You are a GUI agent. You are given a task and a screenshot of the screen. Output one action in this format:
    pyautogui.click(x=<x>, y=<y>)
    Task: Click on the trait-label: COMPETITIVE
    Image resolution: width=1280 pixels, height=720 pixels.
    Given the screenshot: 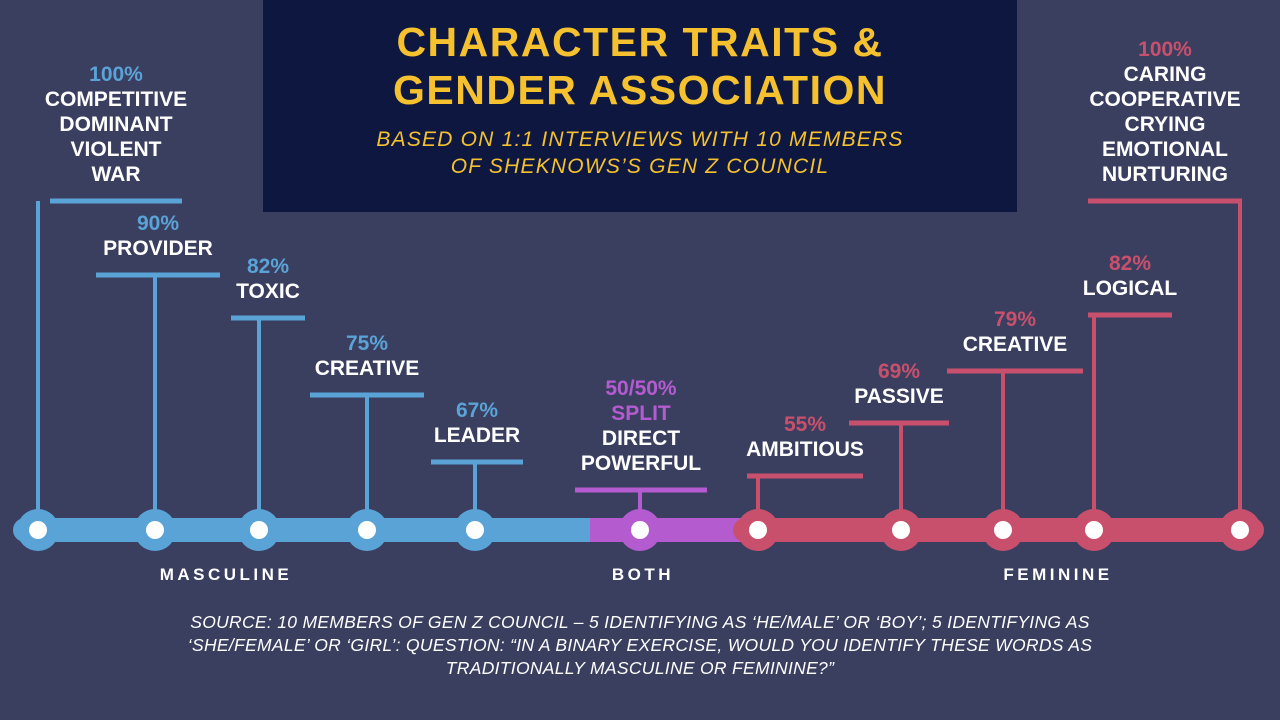 What is the action you would take?
    pyautogui.click(x=116, y=99)
    